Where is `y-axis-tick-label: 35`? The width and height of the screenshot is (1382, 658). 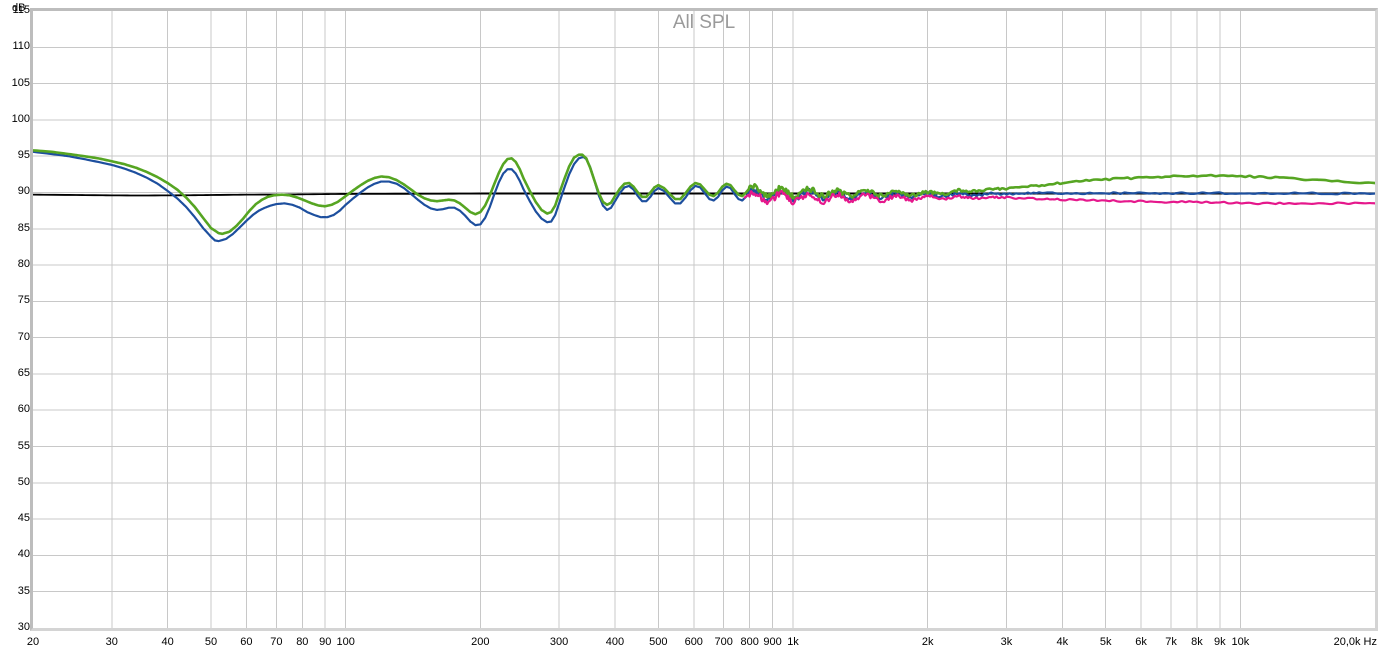 y-axis-tick-label: 35 is located at coordinates (23, 590).